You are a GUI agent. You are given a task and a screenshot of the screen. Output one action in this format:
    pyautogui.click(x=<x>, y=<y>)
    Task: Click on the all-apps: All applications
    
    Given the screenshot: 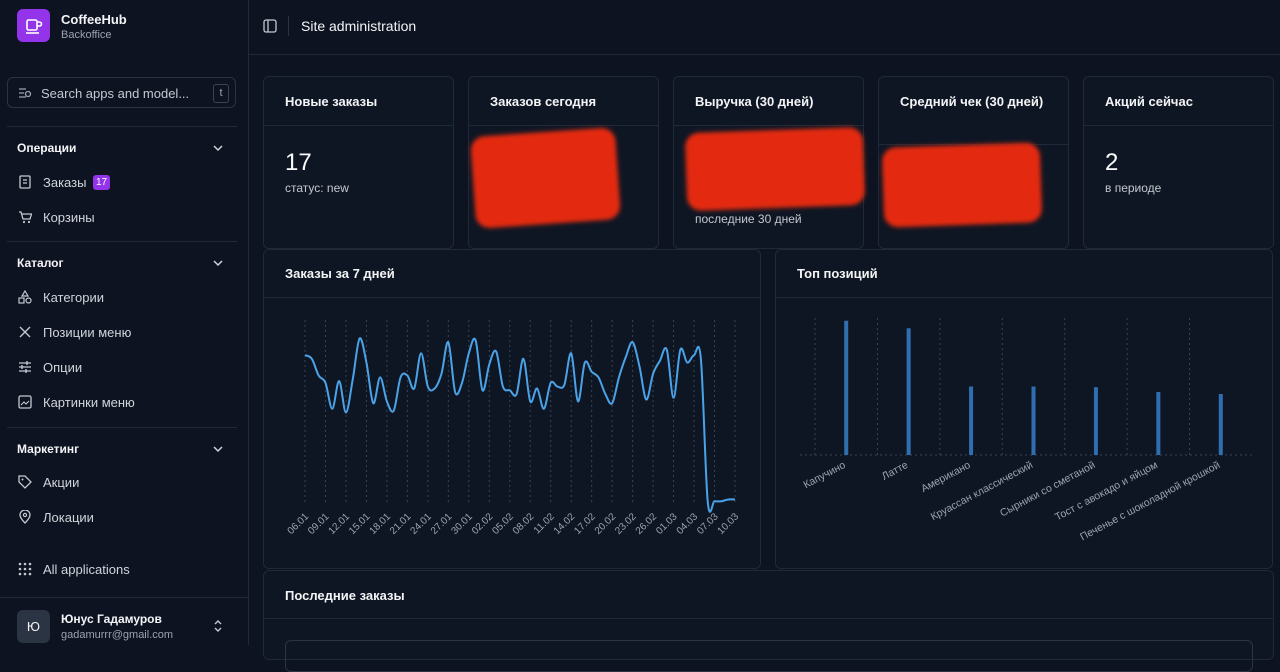 What is the action you would take?
    pyautogui.click(x=86, y=569)
    